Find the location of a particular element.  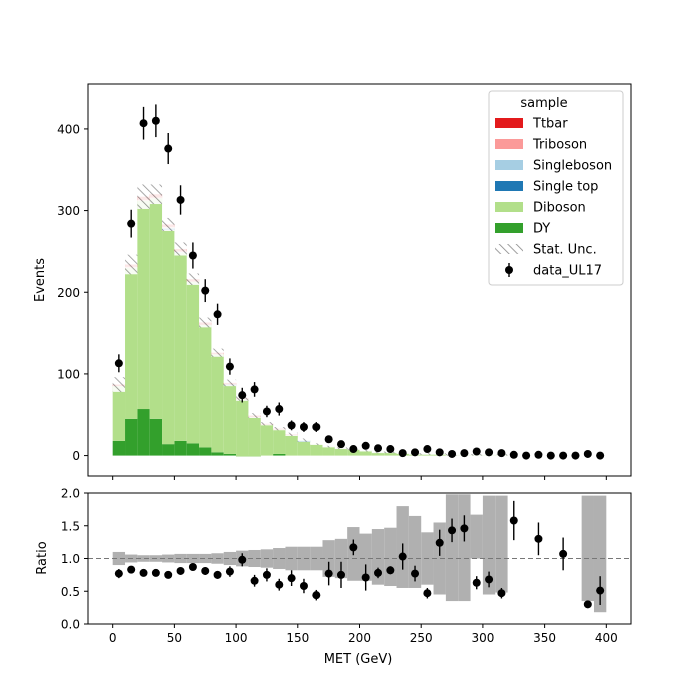

ratio-x-axis: 0 50 100 150 200 250 300 350 400 is located at coordinates (363, 634).